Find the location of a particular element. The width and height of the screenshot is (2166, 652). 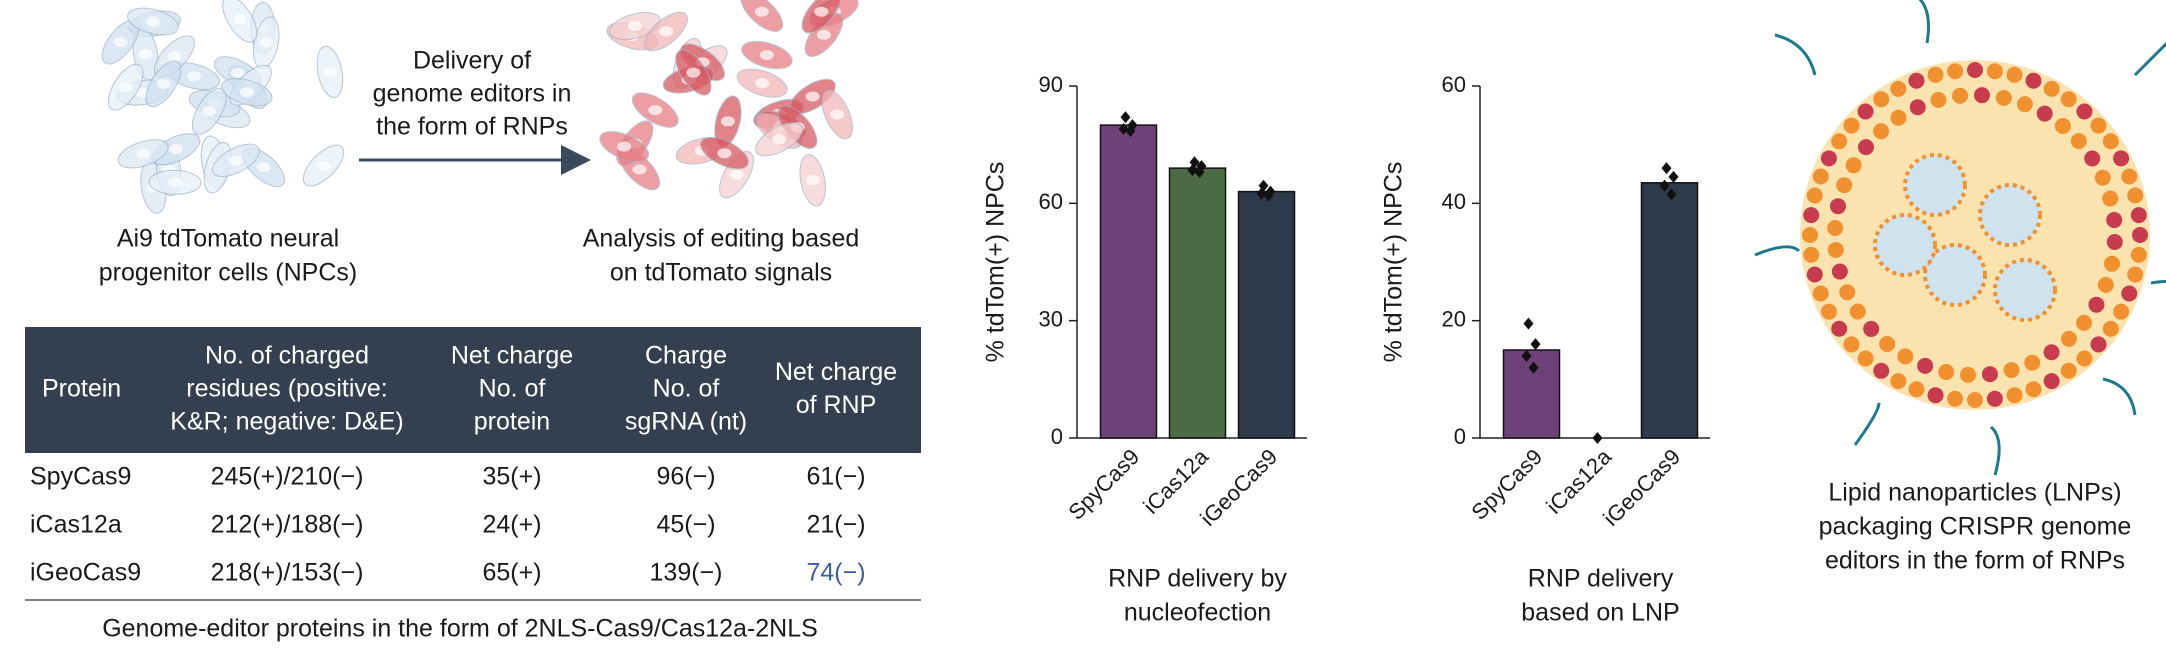

table-cell: 45(−) is located at coordinates (685, 525).